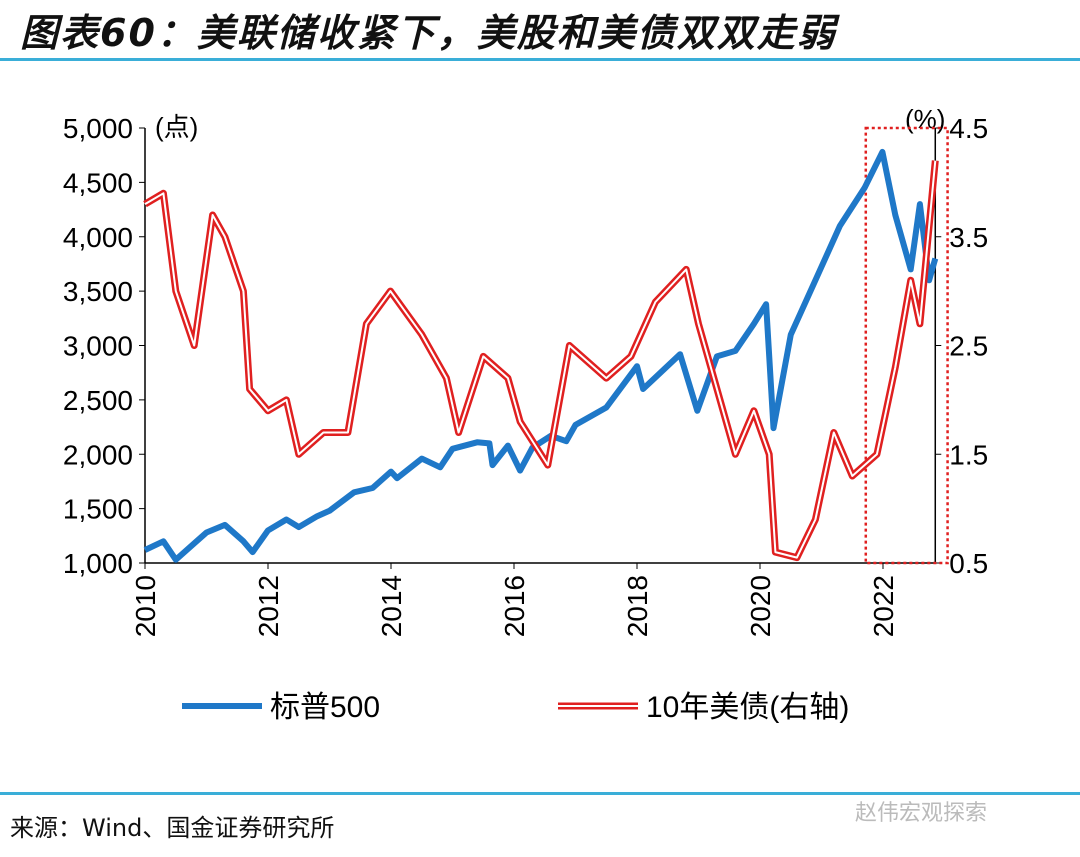 This screenshot has width=1080, height=857. I want to click on top-divider, so click(540, 59).